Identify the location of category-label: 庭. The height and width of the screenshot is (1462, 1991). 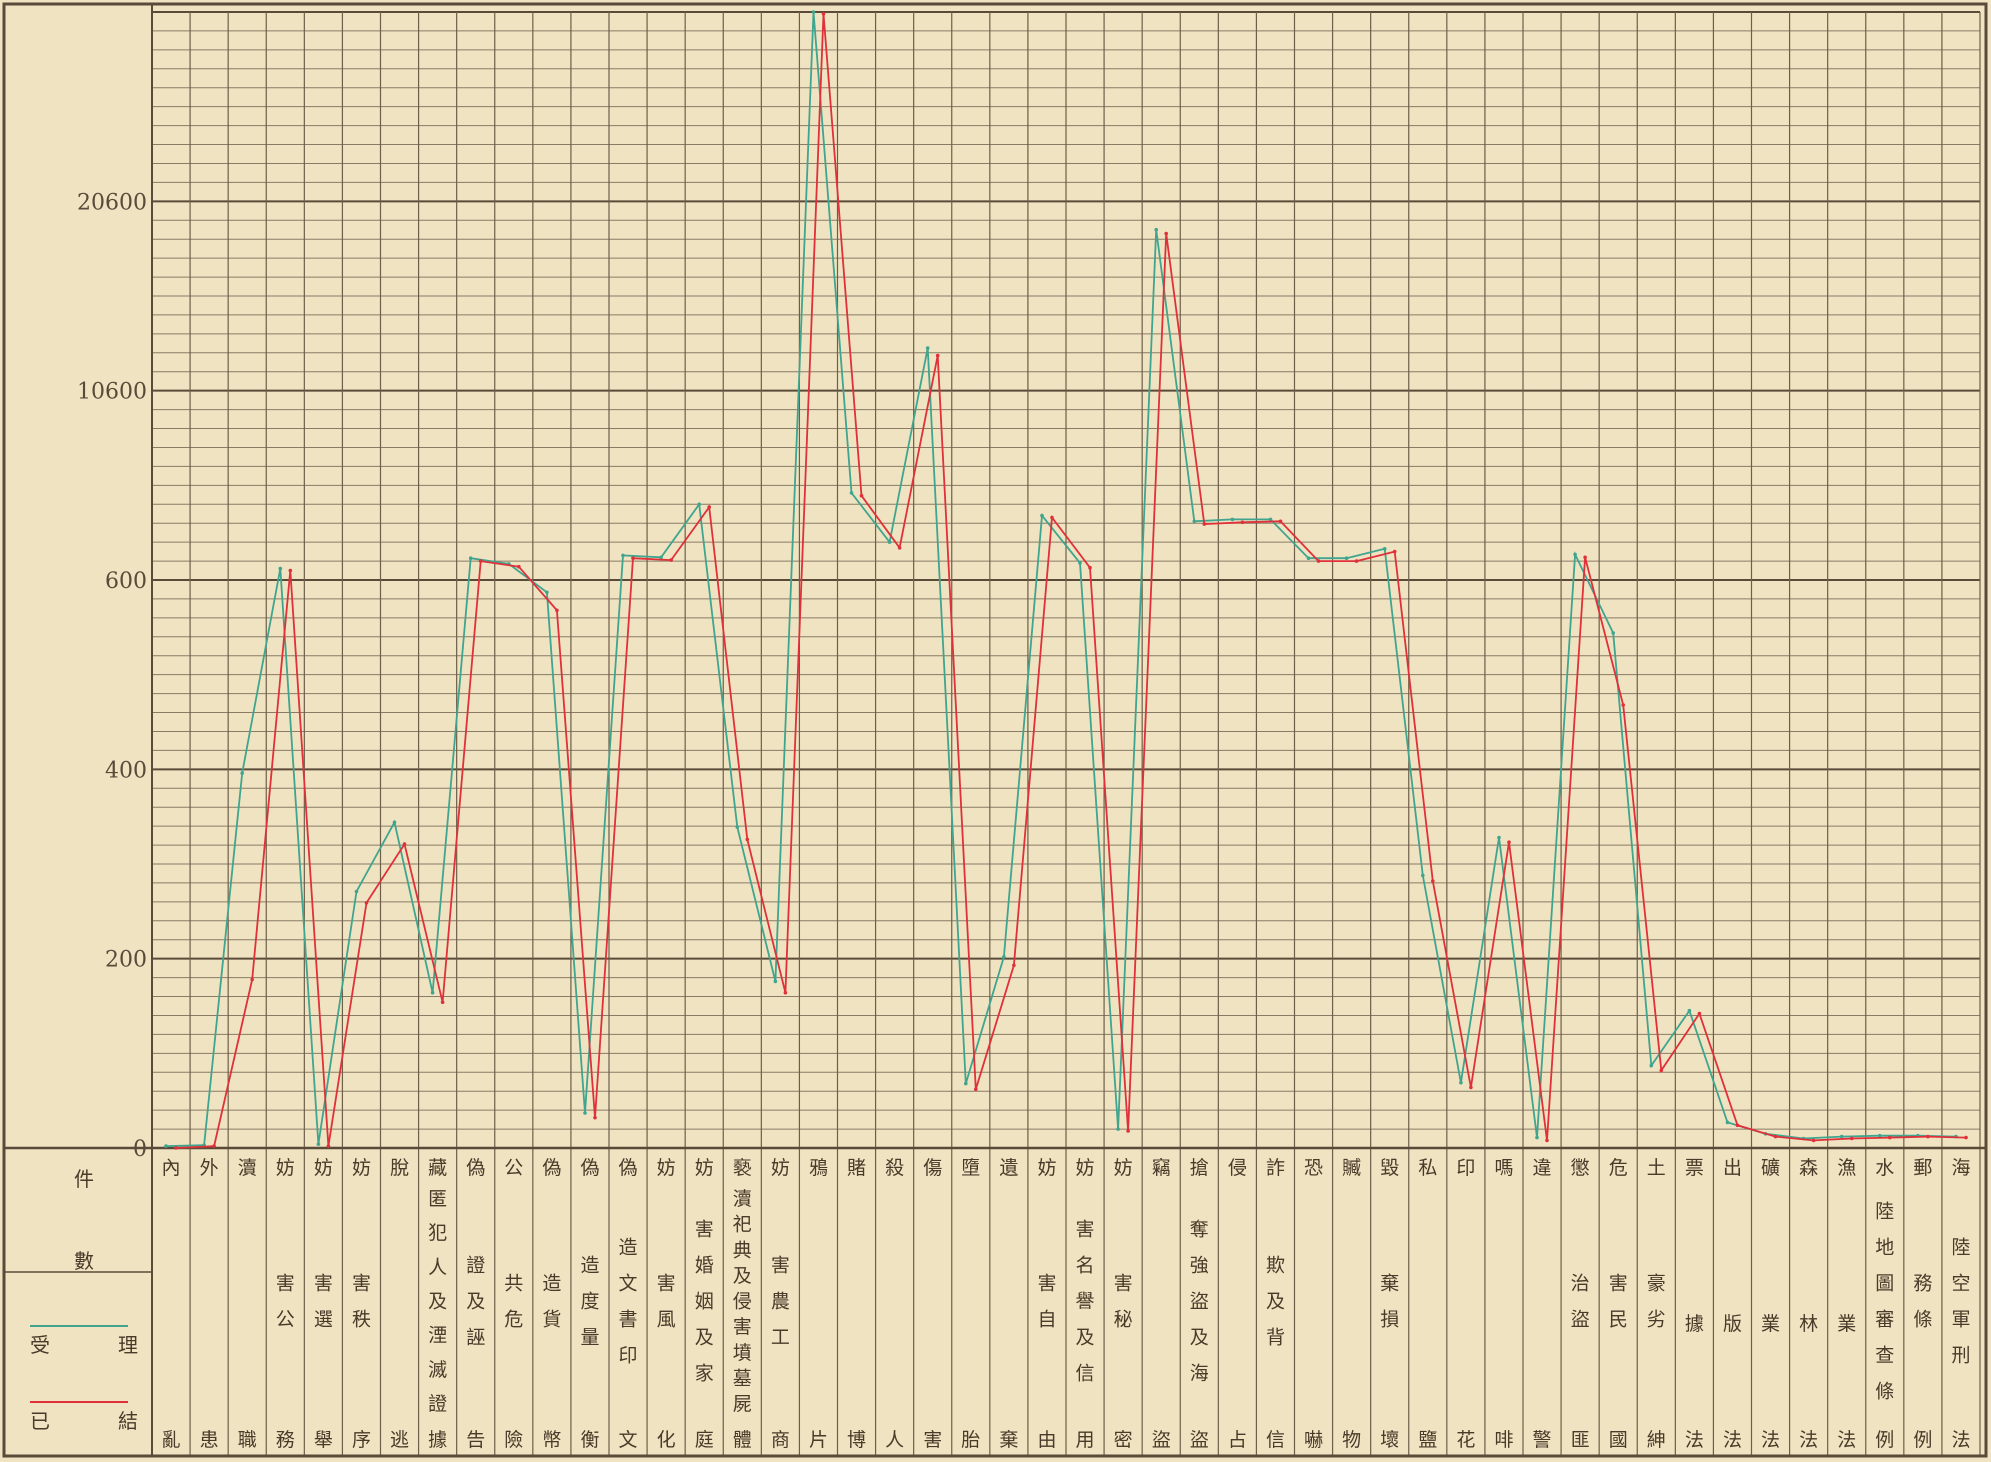
(704, 1440).